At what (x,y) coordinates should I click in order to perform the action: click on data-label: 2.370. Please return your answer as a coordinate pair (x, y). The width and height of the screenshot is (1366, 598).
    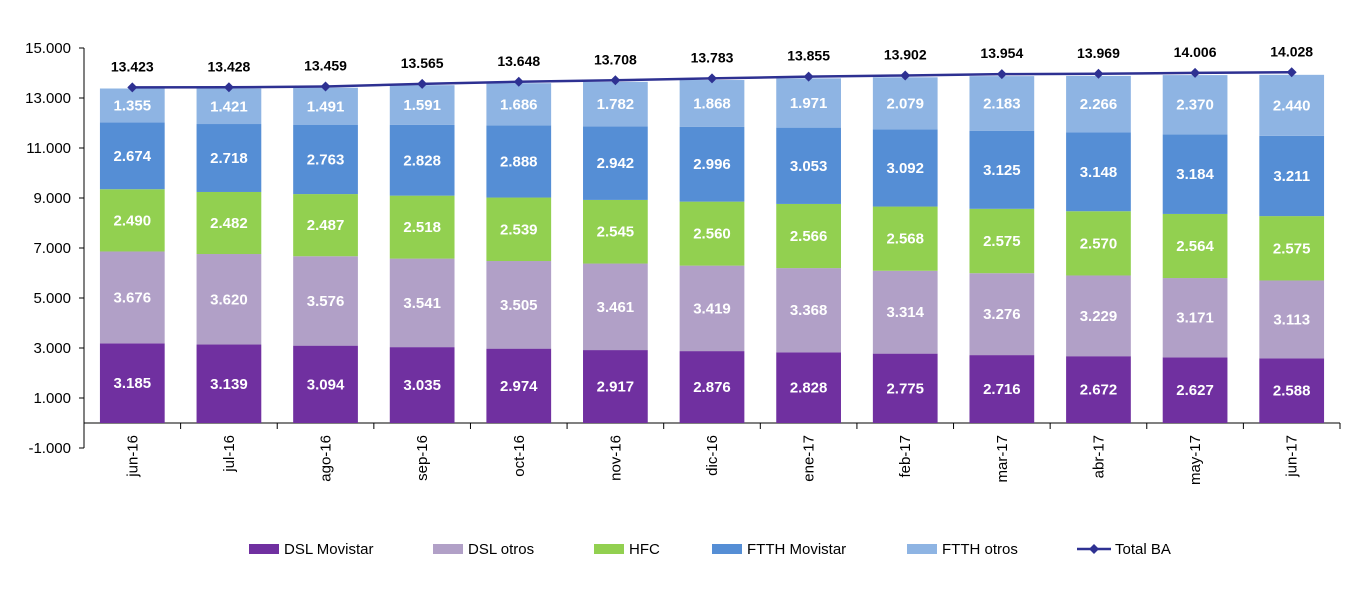
    Looking at the image, I should click on (1195, 105).